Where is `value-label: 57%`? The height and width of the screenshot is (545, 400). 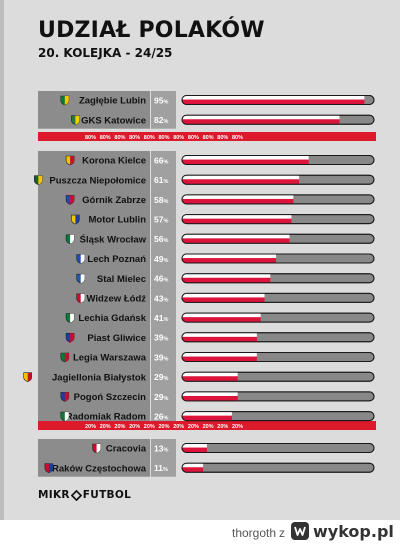
value-label: 57% is located at coordinates (161, 220).